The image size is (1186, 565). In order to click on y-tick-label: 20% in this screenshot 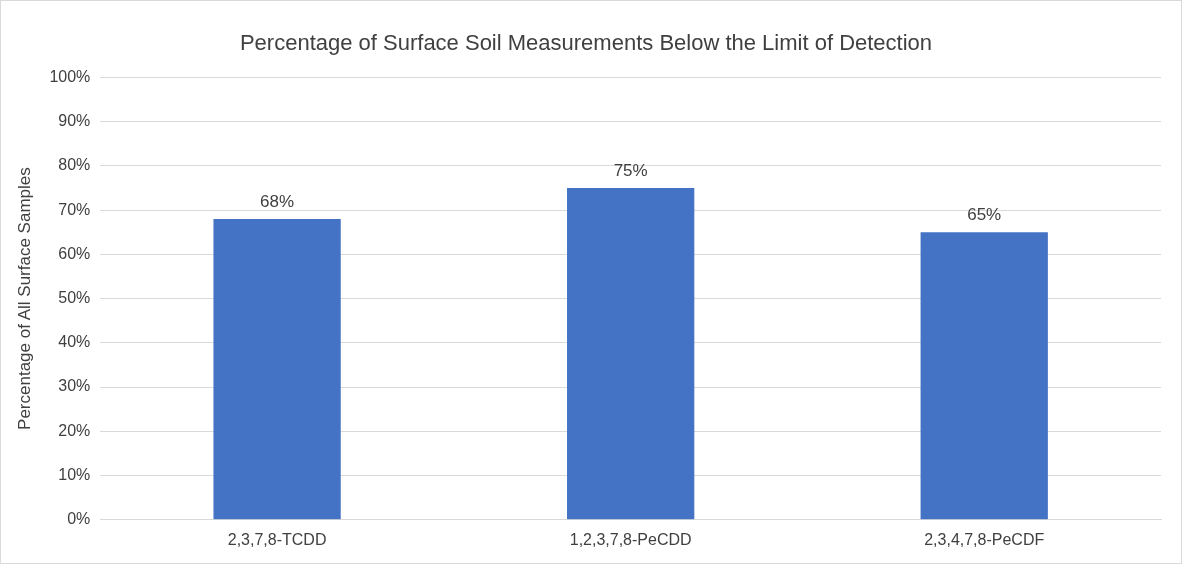, I will do `click(74, 430)`.